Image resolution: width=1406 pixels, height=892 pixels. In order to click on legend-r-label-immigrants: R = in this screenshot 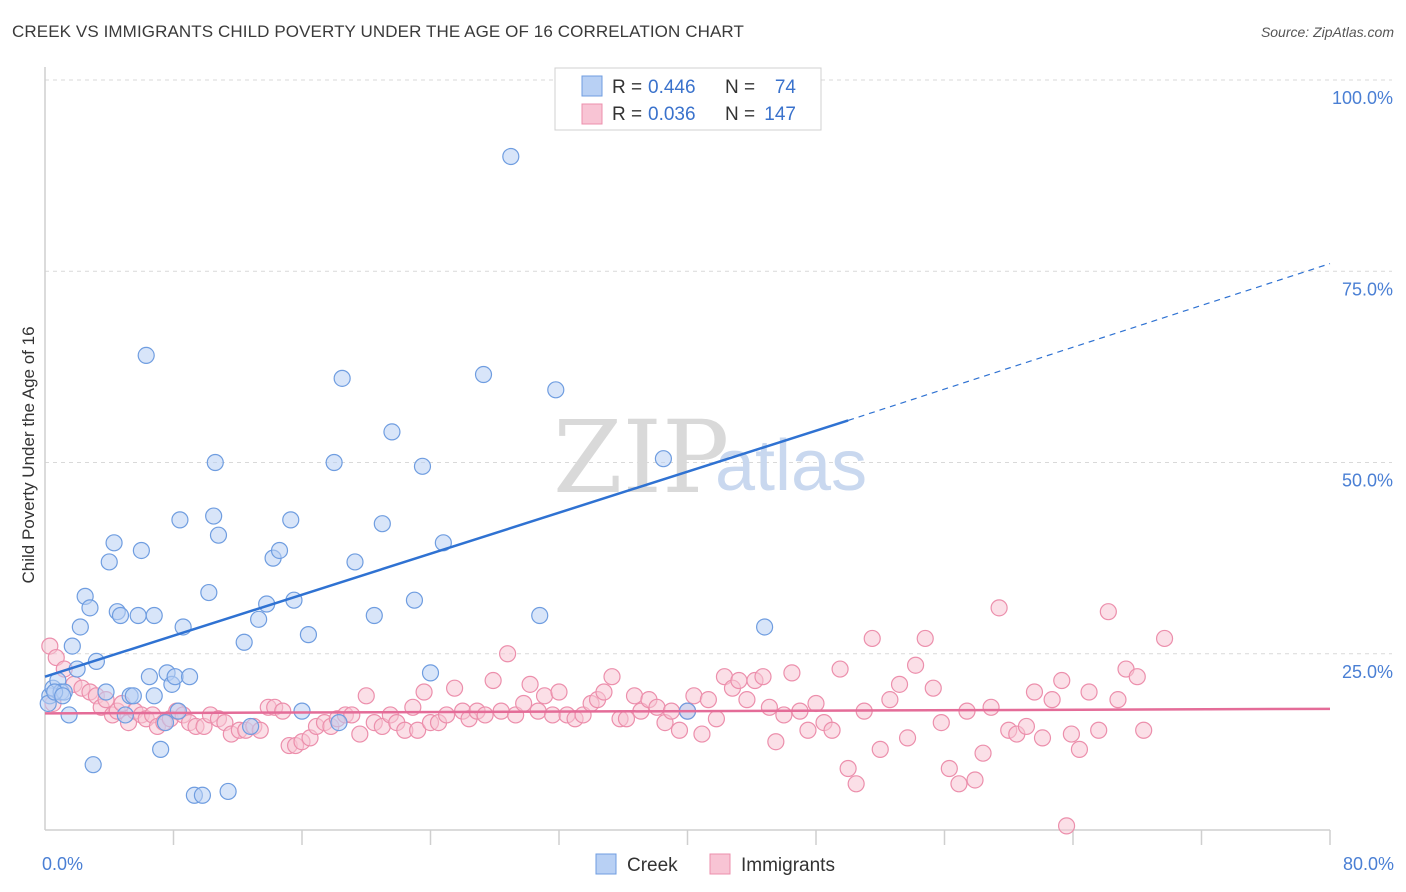, I will do `click(627, 114)`.